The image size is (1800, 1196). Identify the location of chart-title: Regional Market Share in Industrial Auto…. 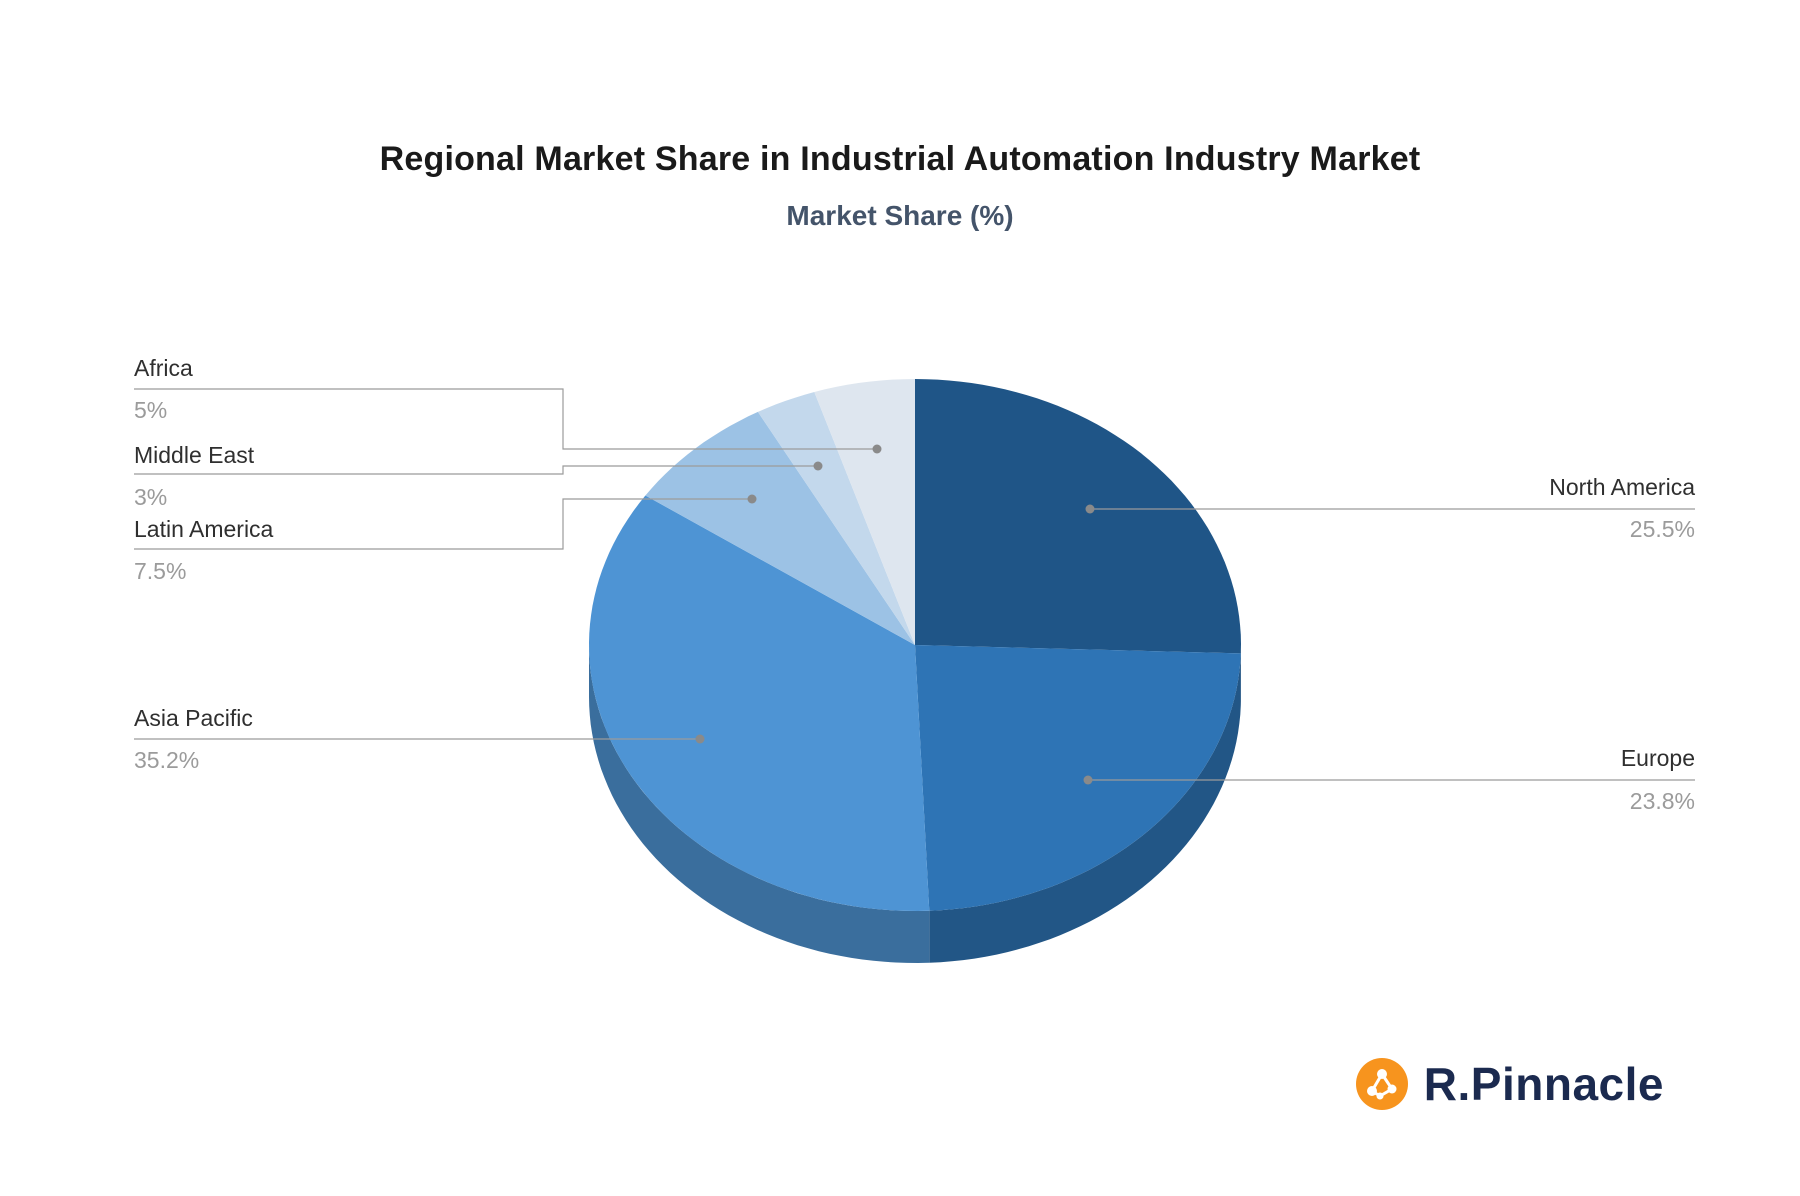
(900, 159).